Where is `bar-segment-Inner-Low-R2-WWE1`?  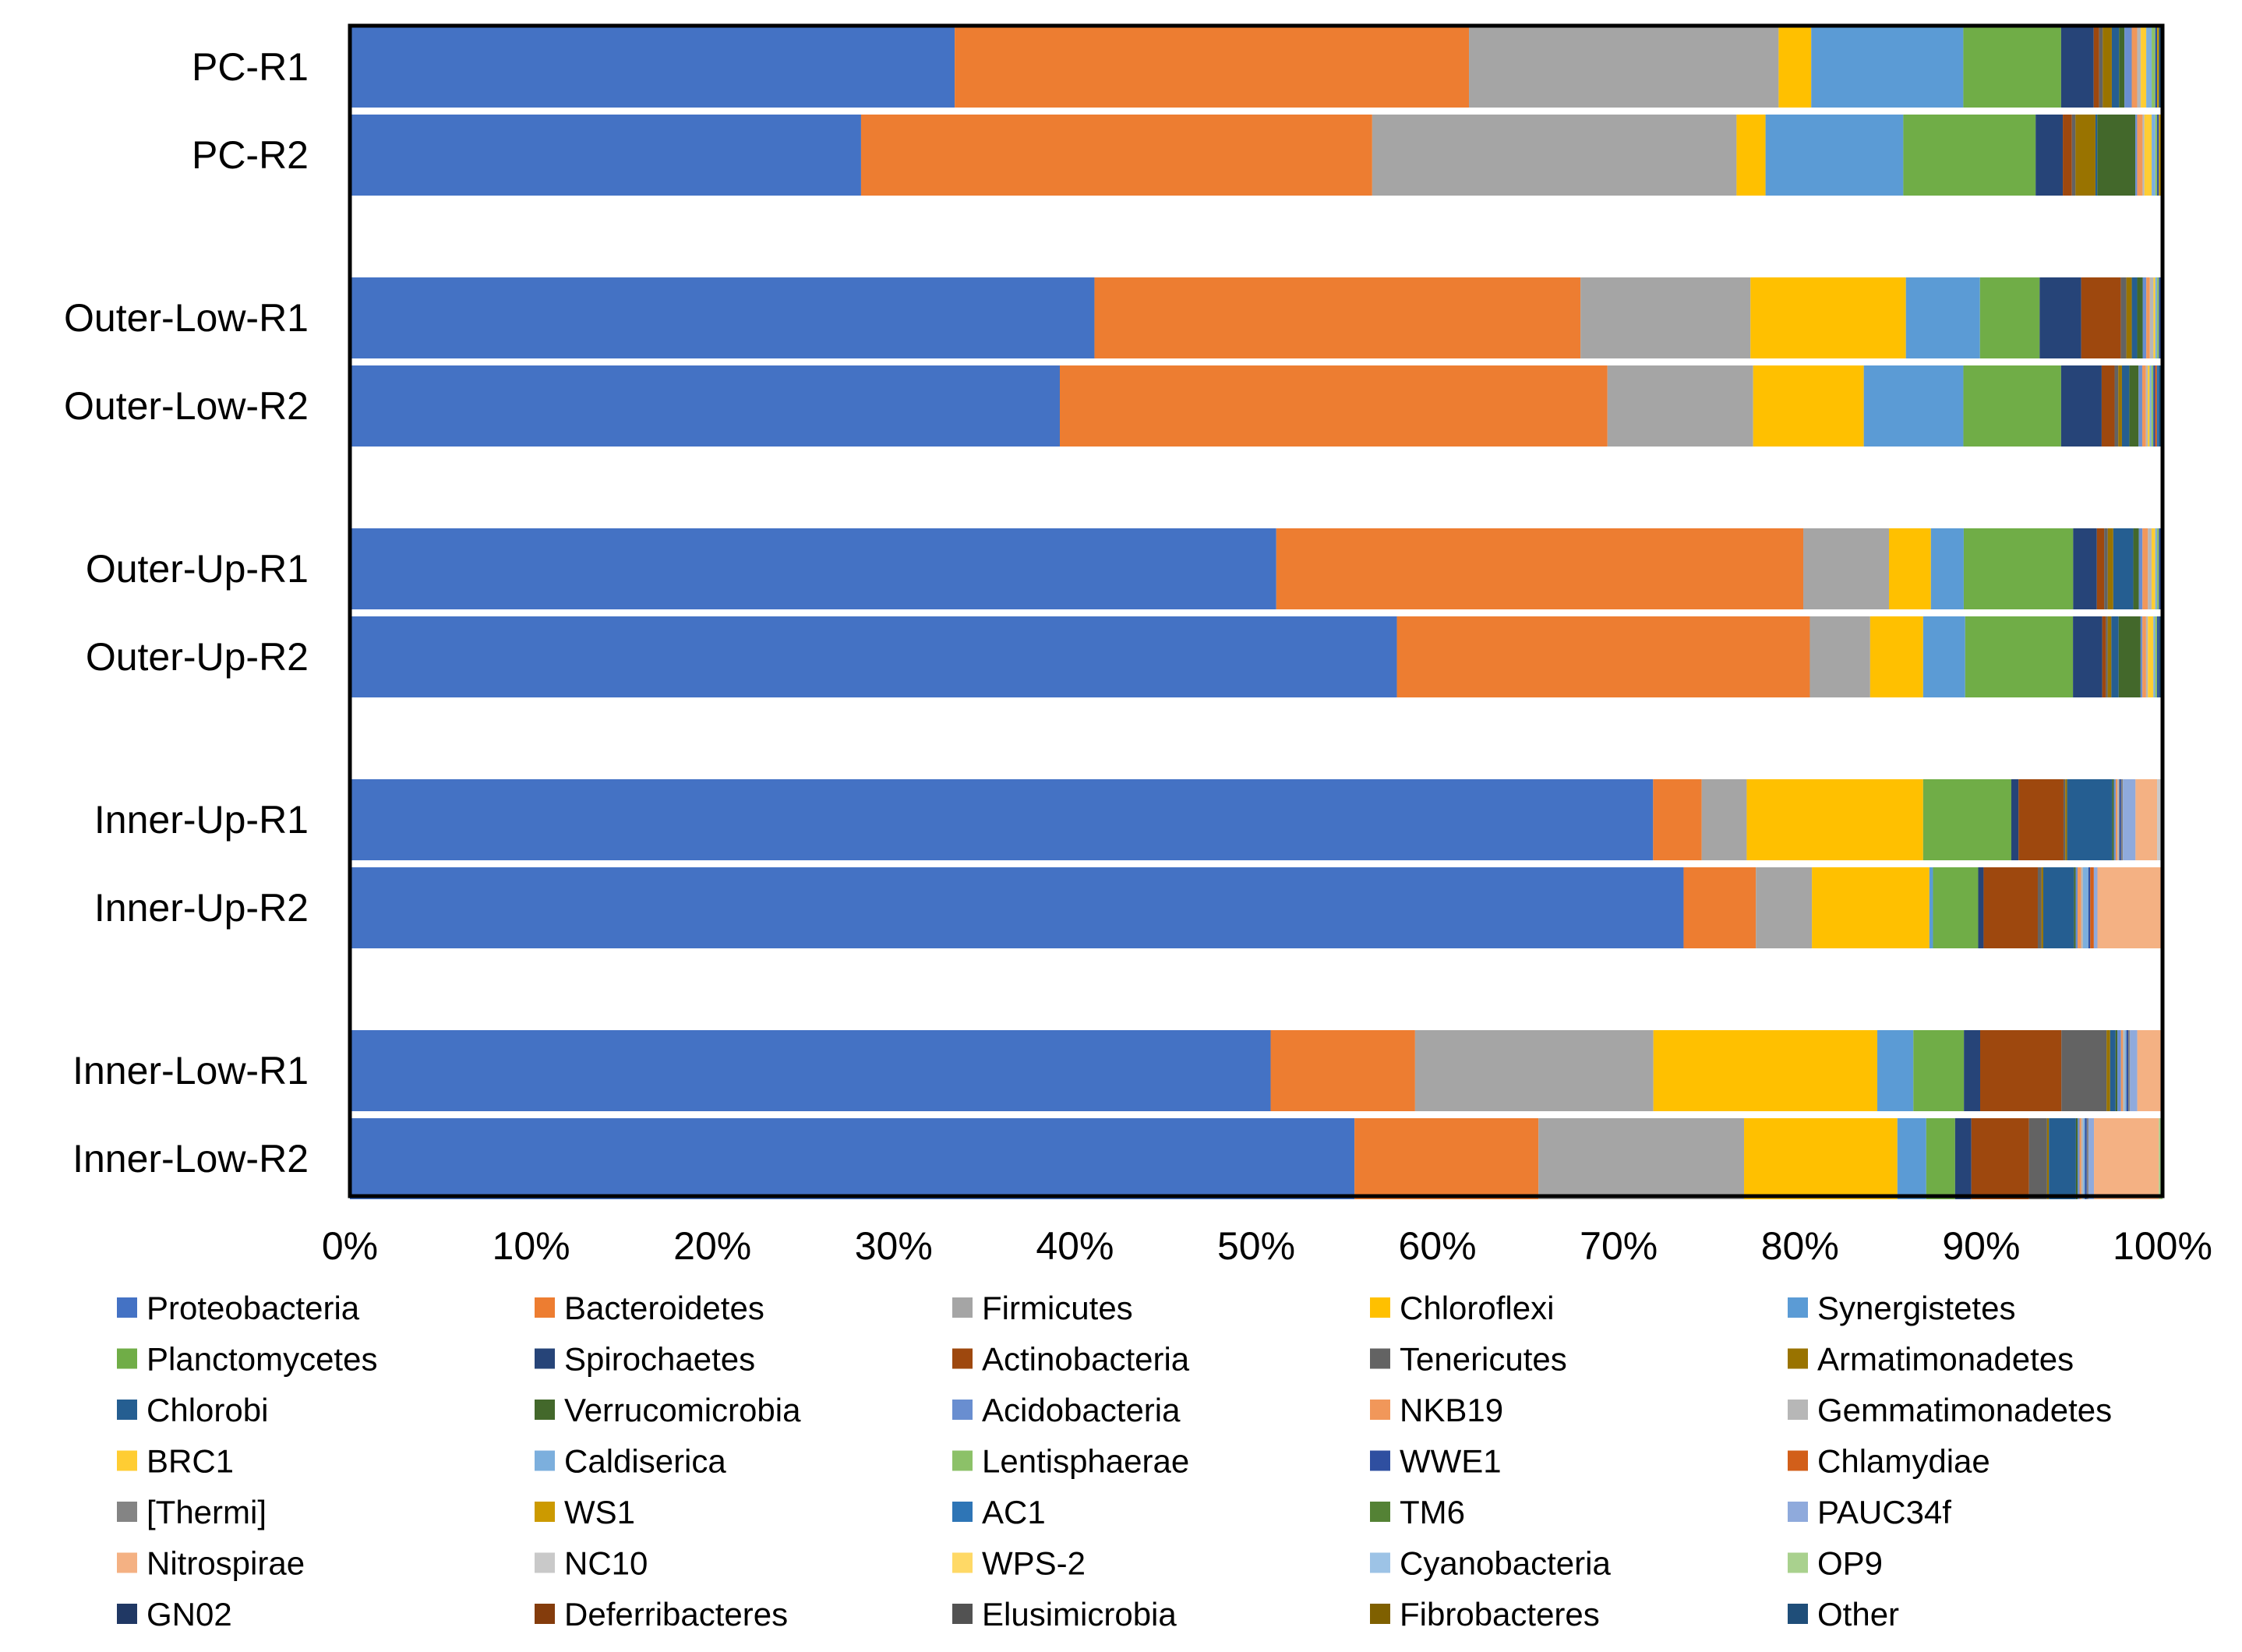
bar-segment-Inner-Low-R2-WWE1 is located at coordinates (2086, 1159).